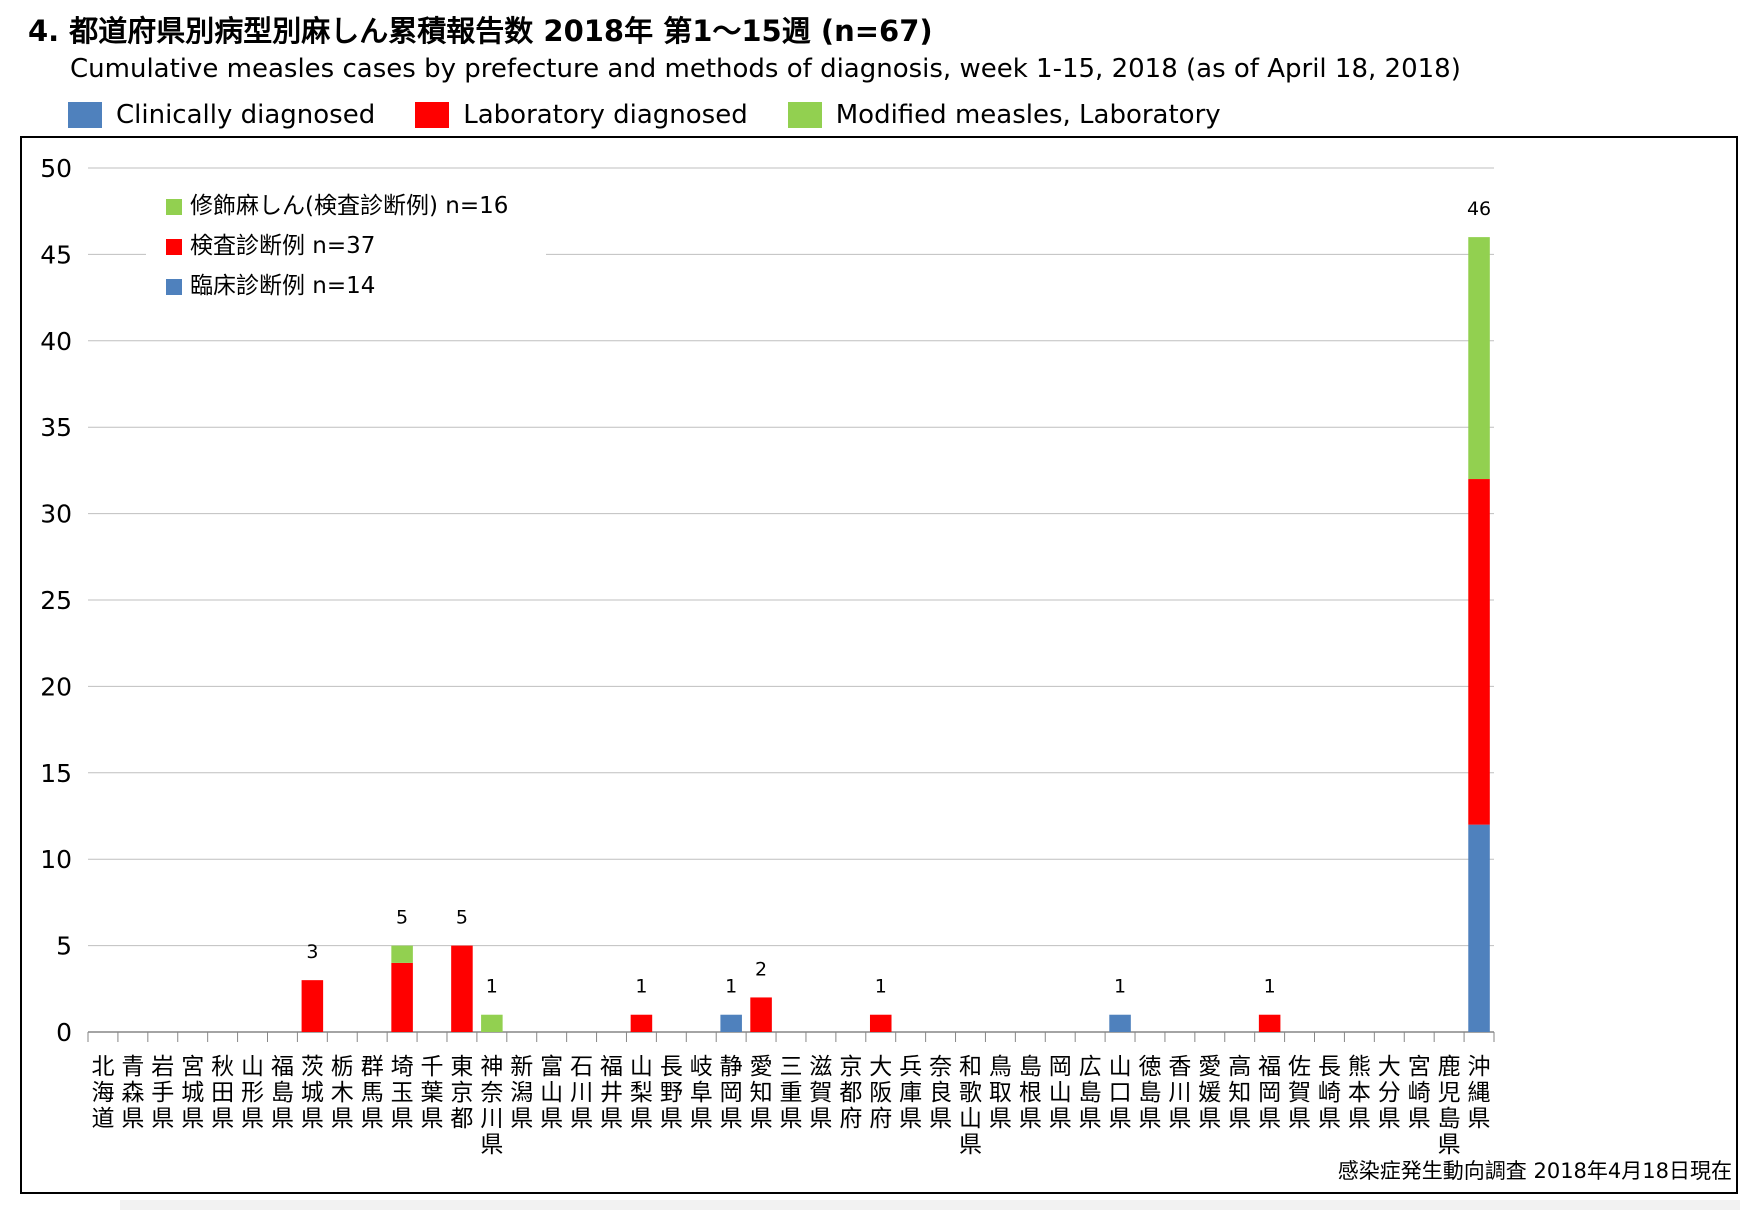 The width and height of the screenshot is (1756, 1210). What do you see at coordinates (1090, 1093) in the screenshot?
I see `x-category-label: 広島県` at bounding box center [1090, 1093].